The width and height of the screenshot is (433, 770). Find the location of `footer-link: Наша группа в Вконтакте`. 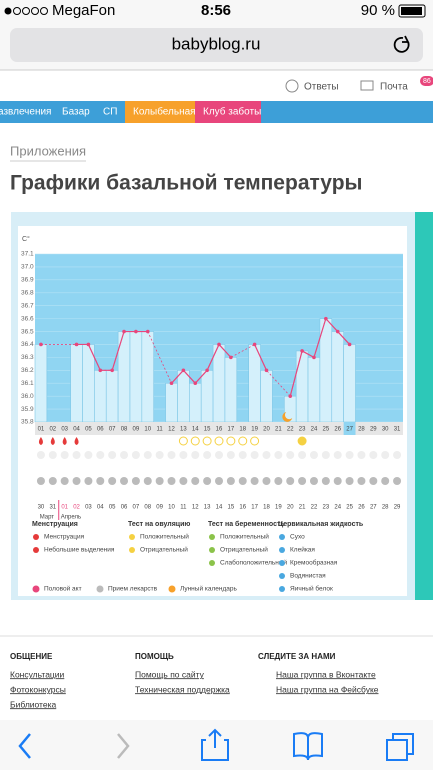

footer-link: Наша группа в Вконтакте is located at coordinates (326, 674).